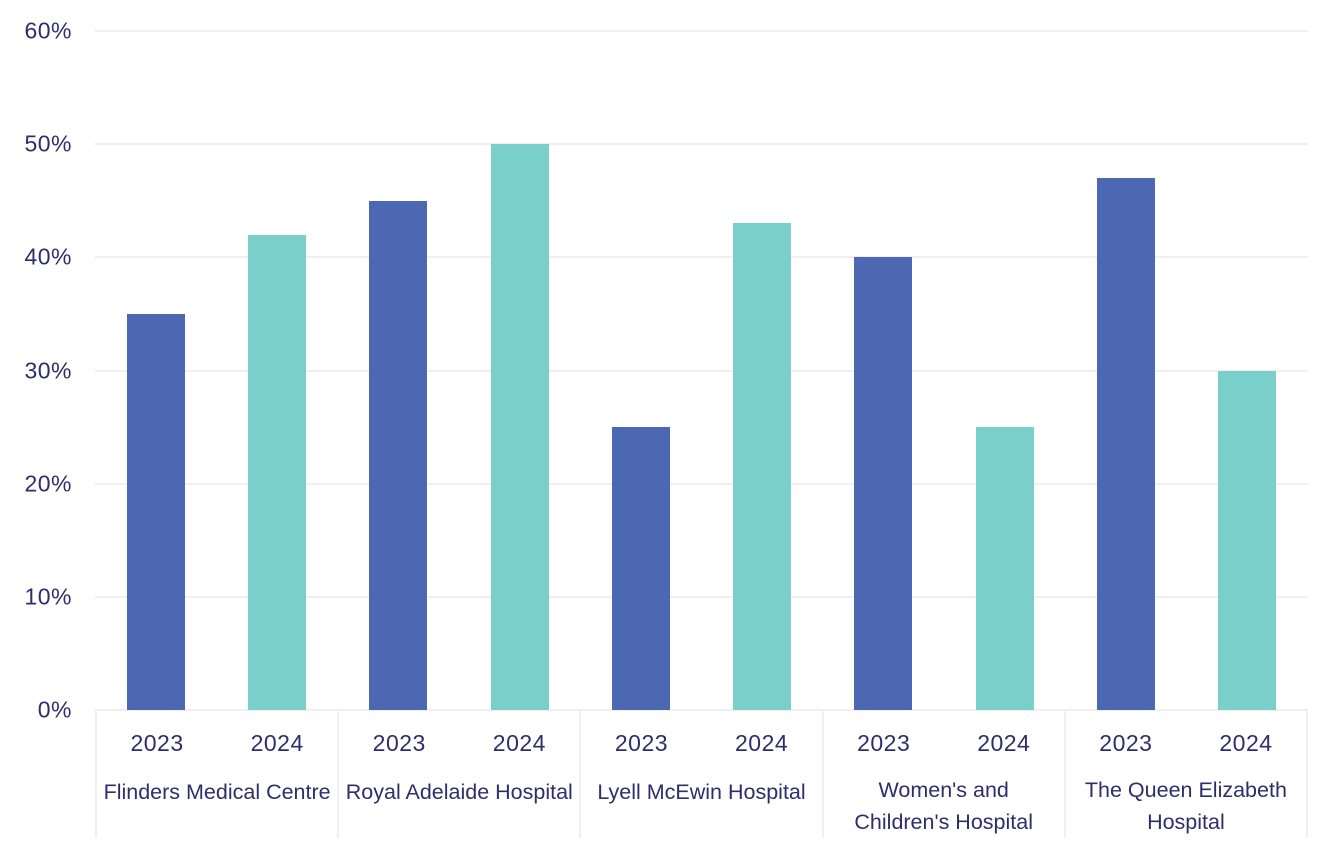 The height and width of the screenshot is (857, 1342). I want to click on y-axis-tick-label: 10%, so click(48, 596).